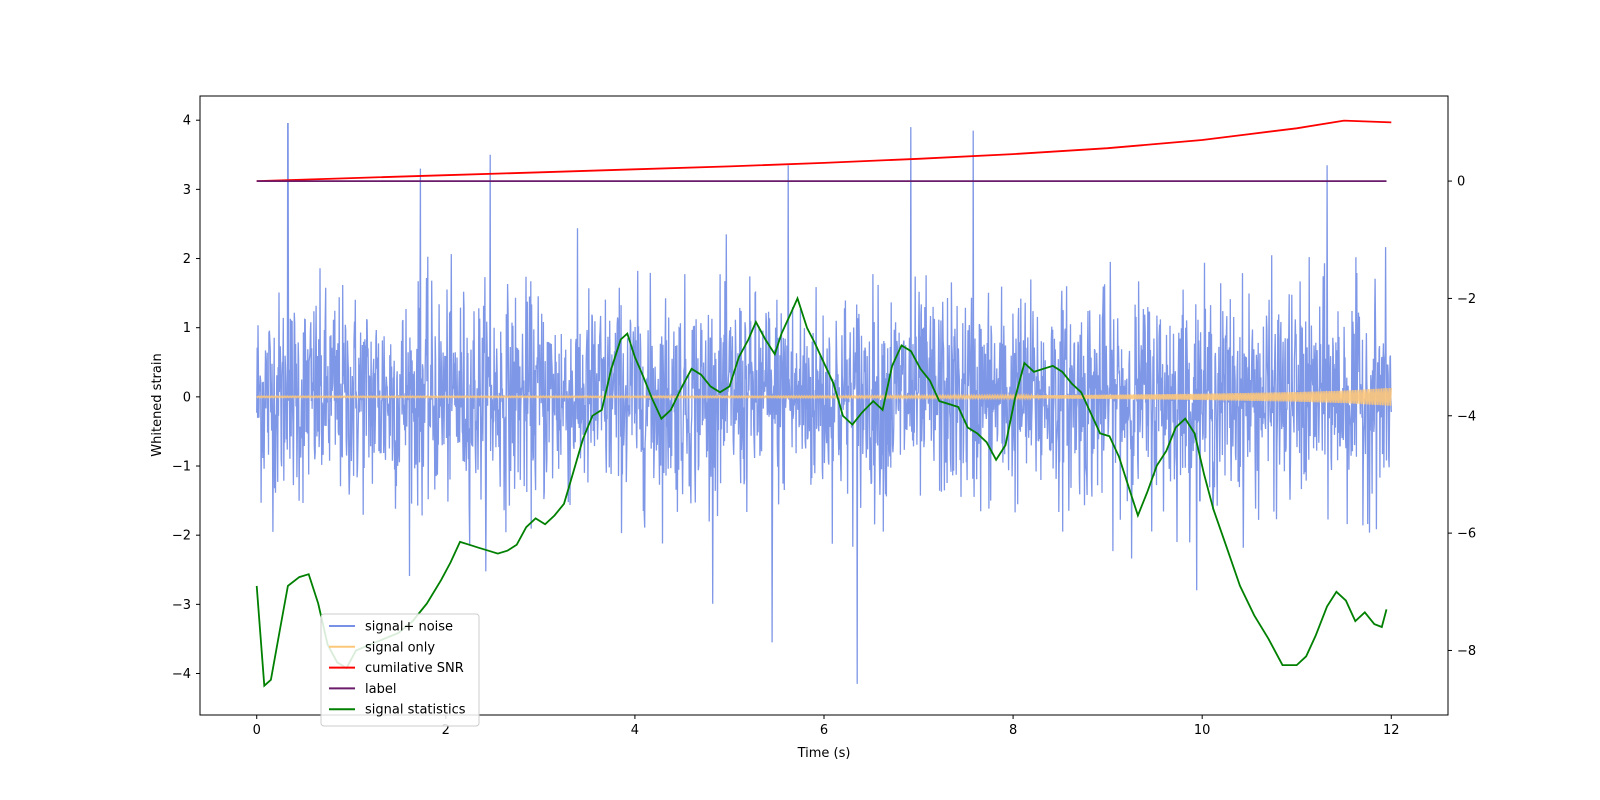 The image size is (1600, 800). What do you see at coordinates (257, 730) in the screenshot?
I see `x-tick-label: 0` at bounding box center [257, 730].